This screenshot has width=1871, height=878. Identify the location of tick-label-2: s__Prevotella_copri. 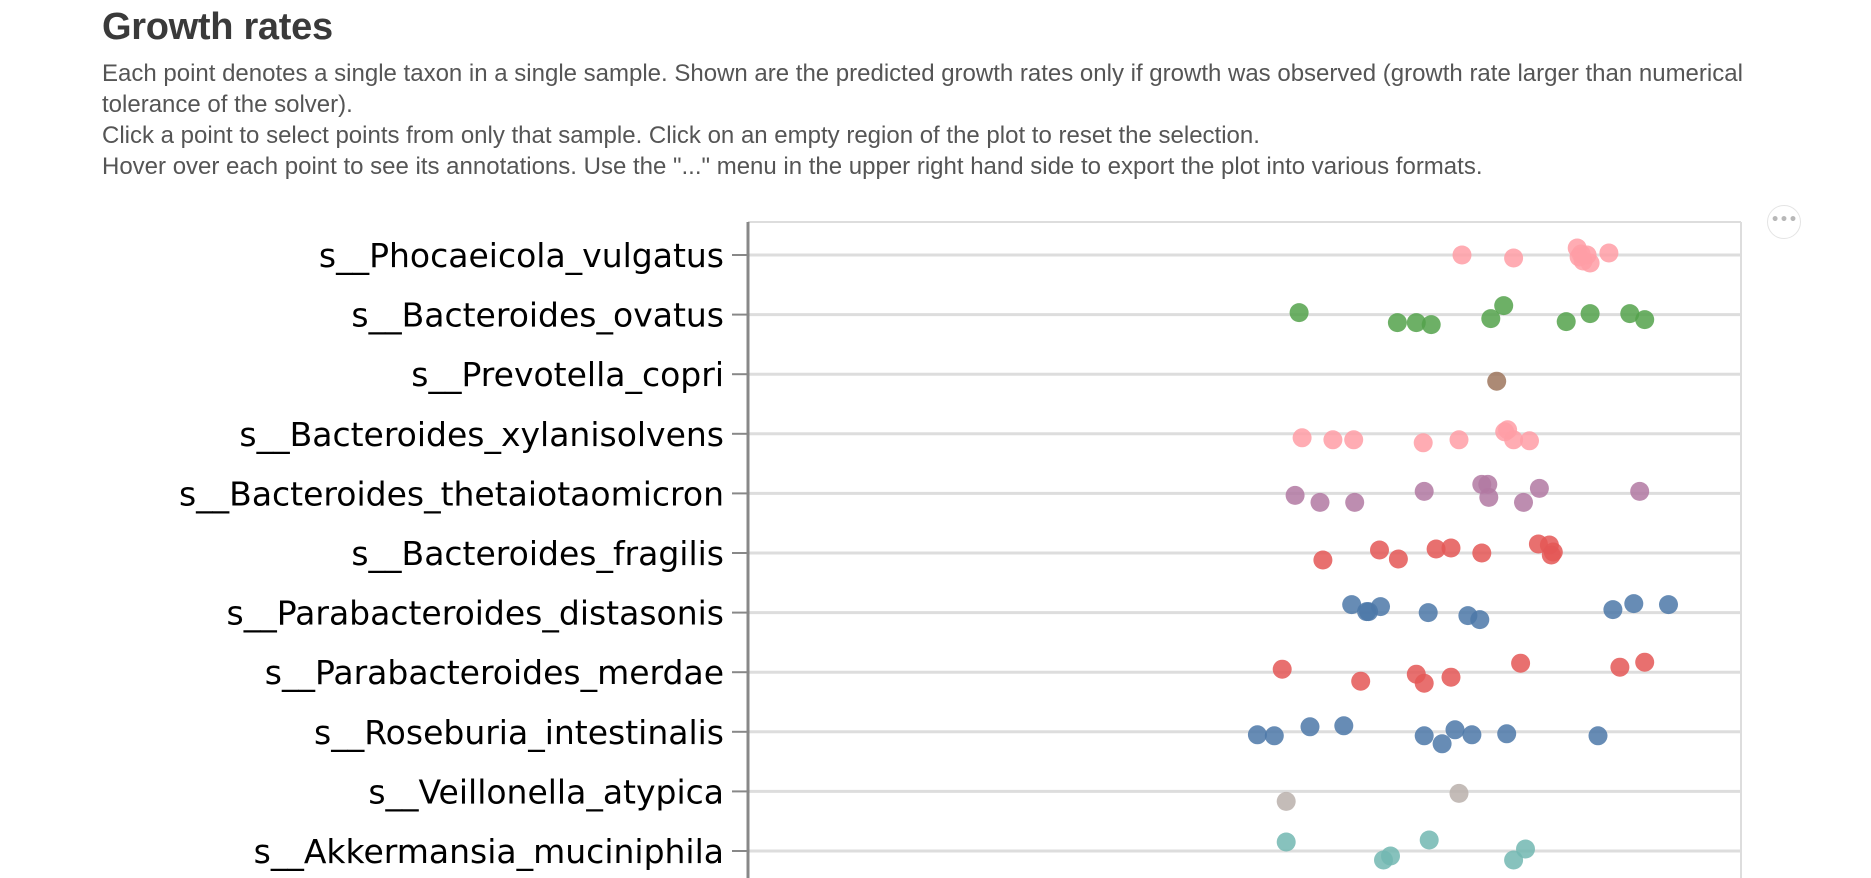
(567, 374).